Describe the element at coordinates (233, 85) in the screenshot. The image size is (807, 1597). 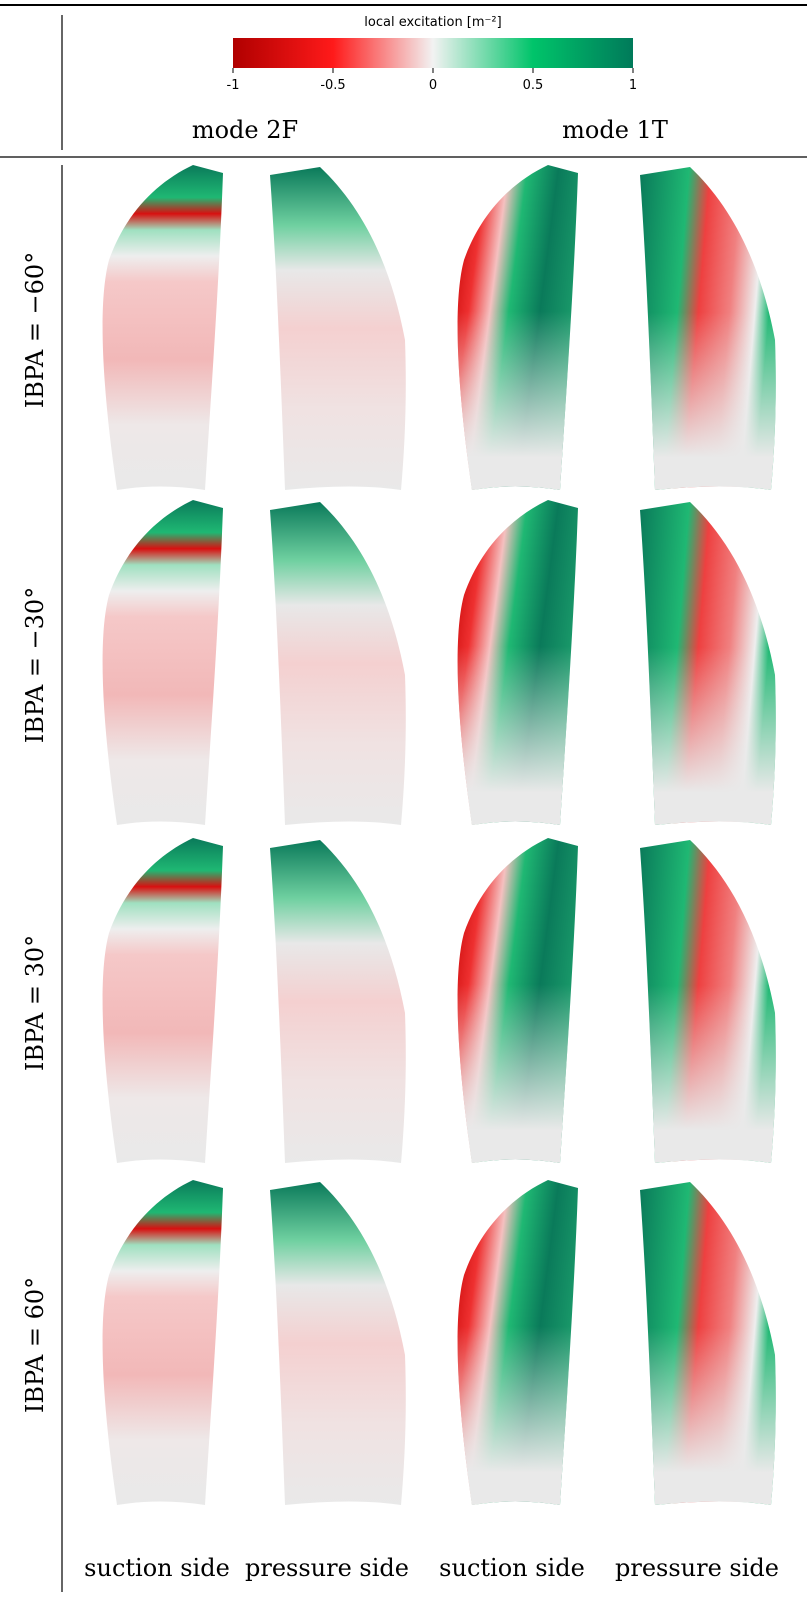
I see `colorbar-tick-label: -1` at that location.